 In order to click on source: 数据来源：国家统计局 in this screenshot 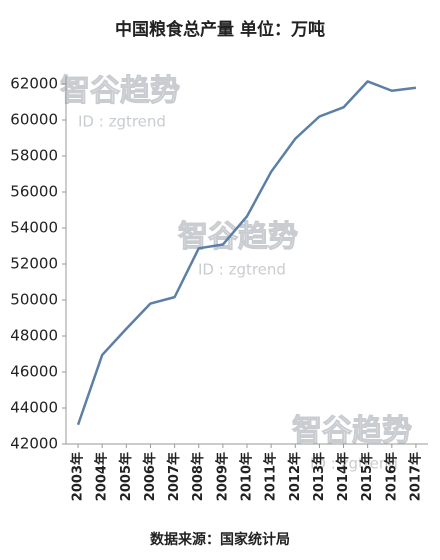, I will do `click(220, 539)`.